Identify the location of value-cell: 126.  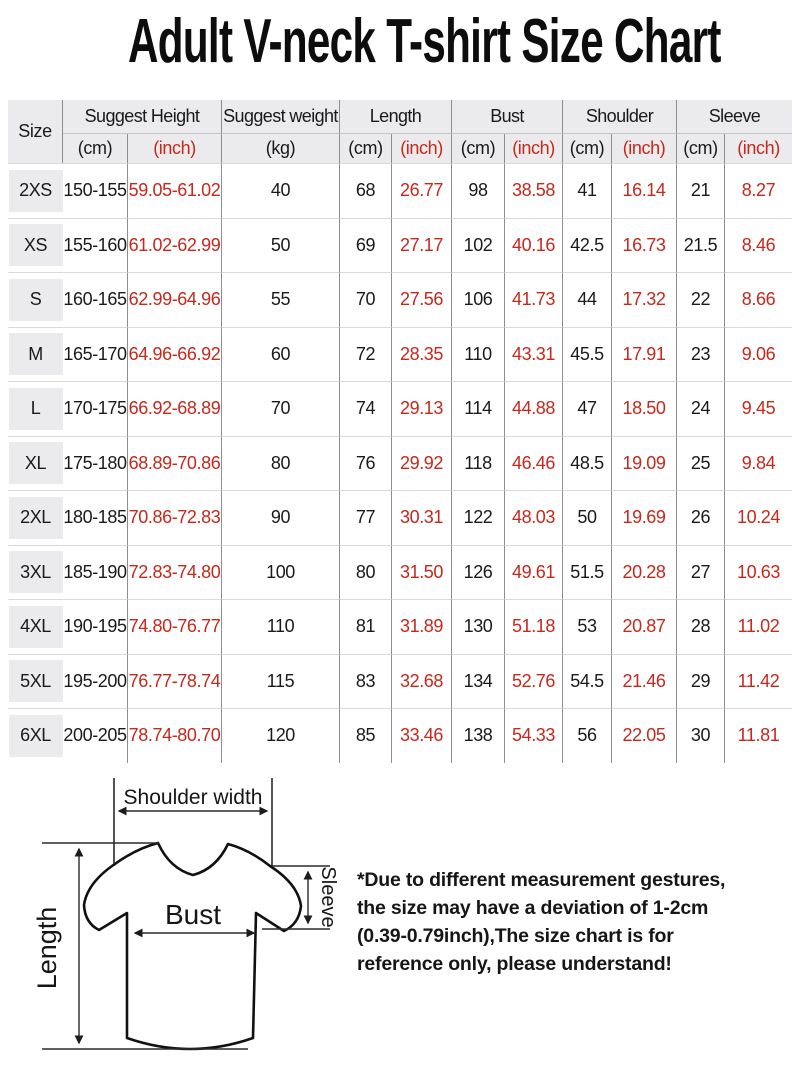
(478, 571).